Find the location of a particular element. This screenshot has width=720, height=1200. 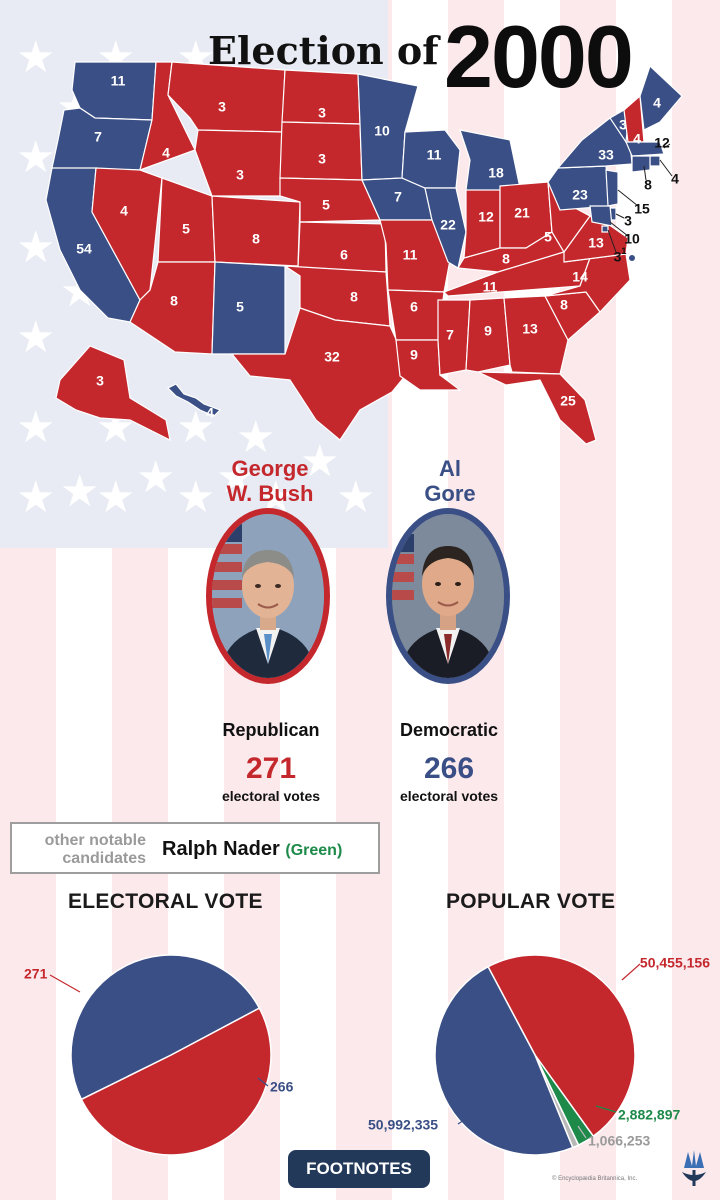

bush-ev-label: electoral votes is located at coordinates (271, 796).